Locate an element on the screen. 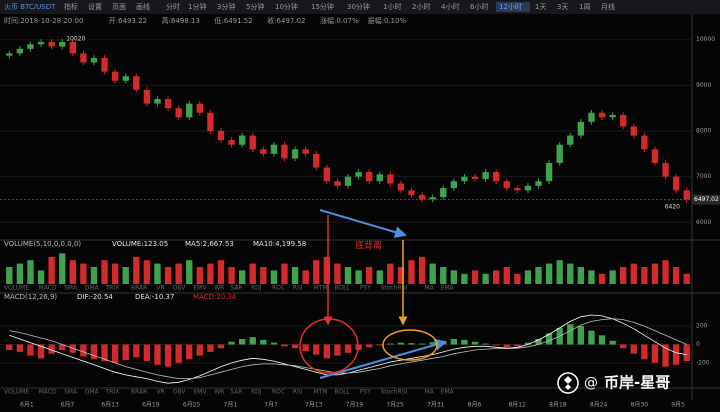 This screenshot has height=412, width=720. tool-button: 指标 is located at coordinates (71, 6).